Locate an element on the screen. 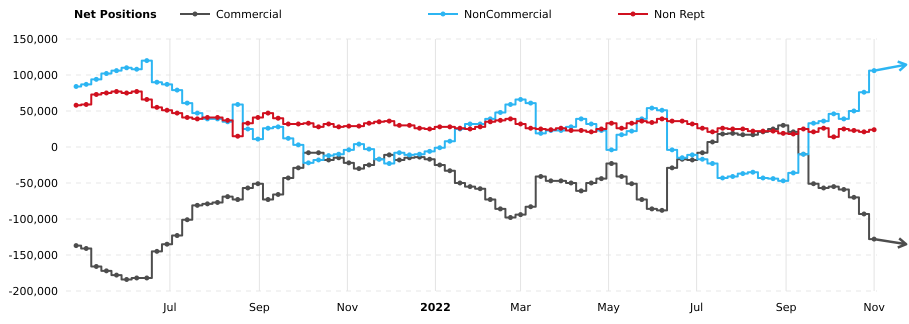 This screenshot has height=324, width=909. legend-label: Non Rept is located at coordinates (679, 14).